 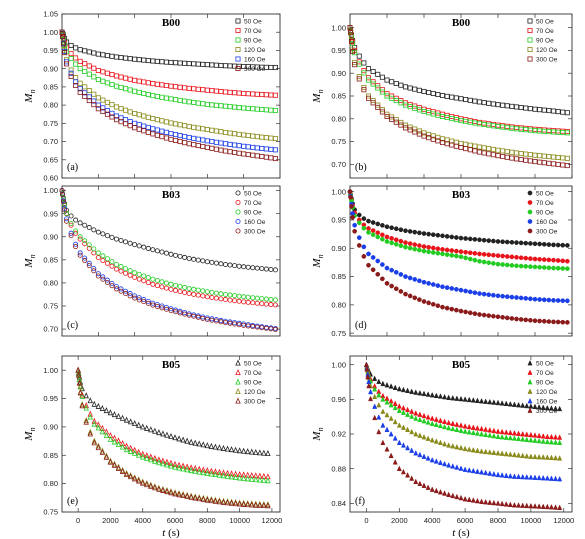 What do you see at coordinates (338, 118) in the screenshot?
I see `y-tick-label: 0.80` at bounding box center [338, 118].